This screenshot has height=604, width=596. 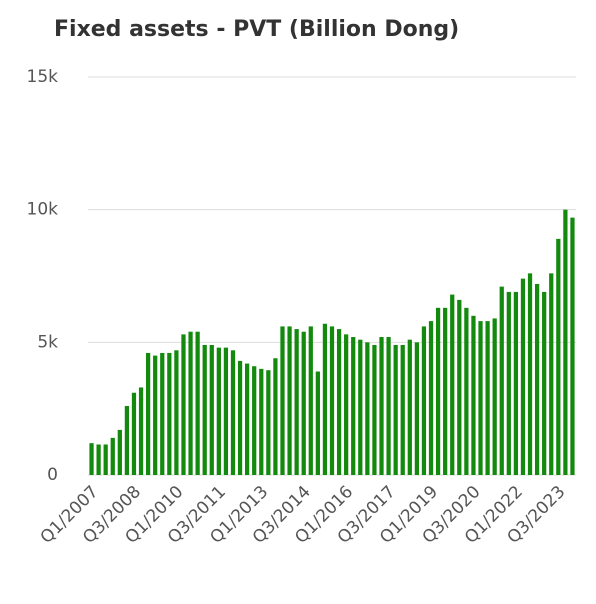 What do you see at coordinates (47, 342) in the screenshot?
I see `y-tick-label: 5k` at bounding box center [47, 342].